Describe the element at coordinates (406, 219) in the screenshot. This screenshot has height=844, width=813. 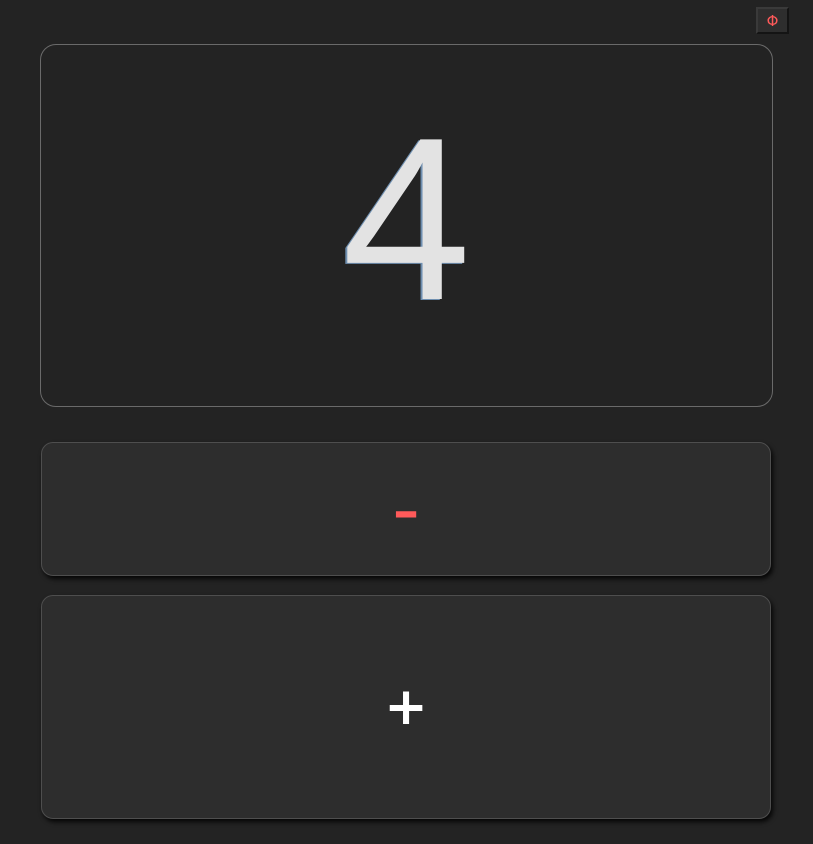
I see `counter-value: 4` at that location.